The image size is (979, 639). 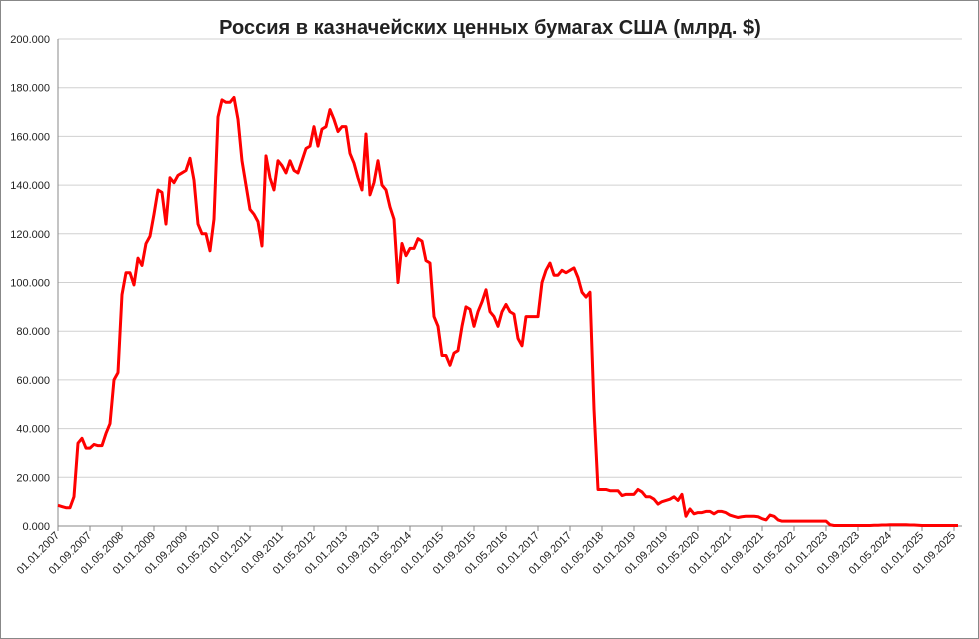 What do you see at coordinates (30, 137) in the screenshot?
I see `y-tick-label: 160.000` at bounding box center [30, 137].